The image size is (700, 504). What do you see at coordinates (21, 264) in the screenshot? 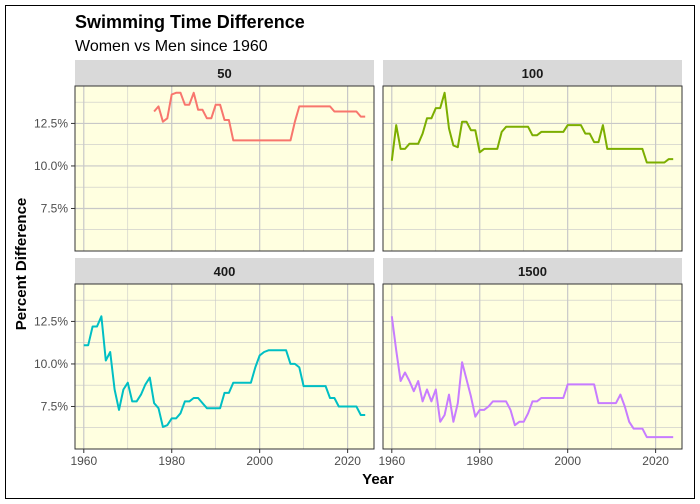
I see `y-axis-title: Percent Difference` at bounding box center [21, 264].